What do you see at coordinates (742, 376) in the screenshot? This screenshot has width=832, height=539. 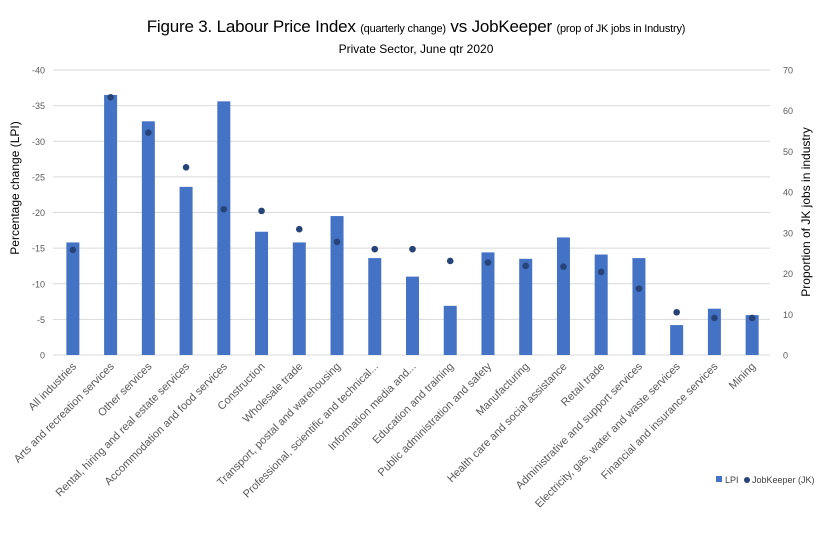 I see `x-category-label: Mining` at bounding box center [742, 376].